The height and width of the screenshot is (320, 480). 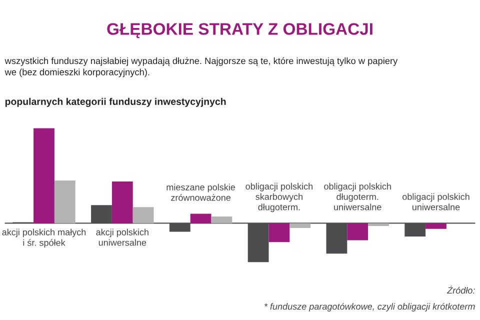 What do you see at coordinates (369, 307) in the screenshot?
I see `text: * fundusze paragotówkowe, czyli obligacji krótkoterm` at bounding box center [369, 307].